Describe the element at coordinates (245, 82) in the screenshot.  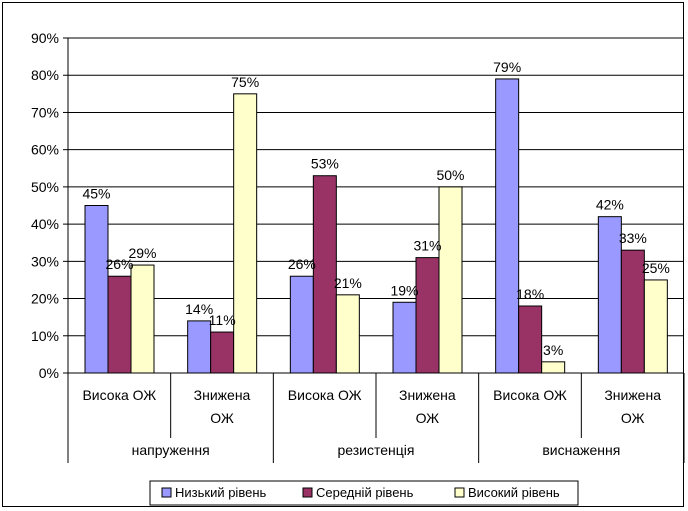
I see `data-label: 75%` at that location.